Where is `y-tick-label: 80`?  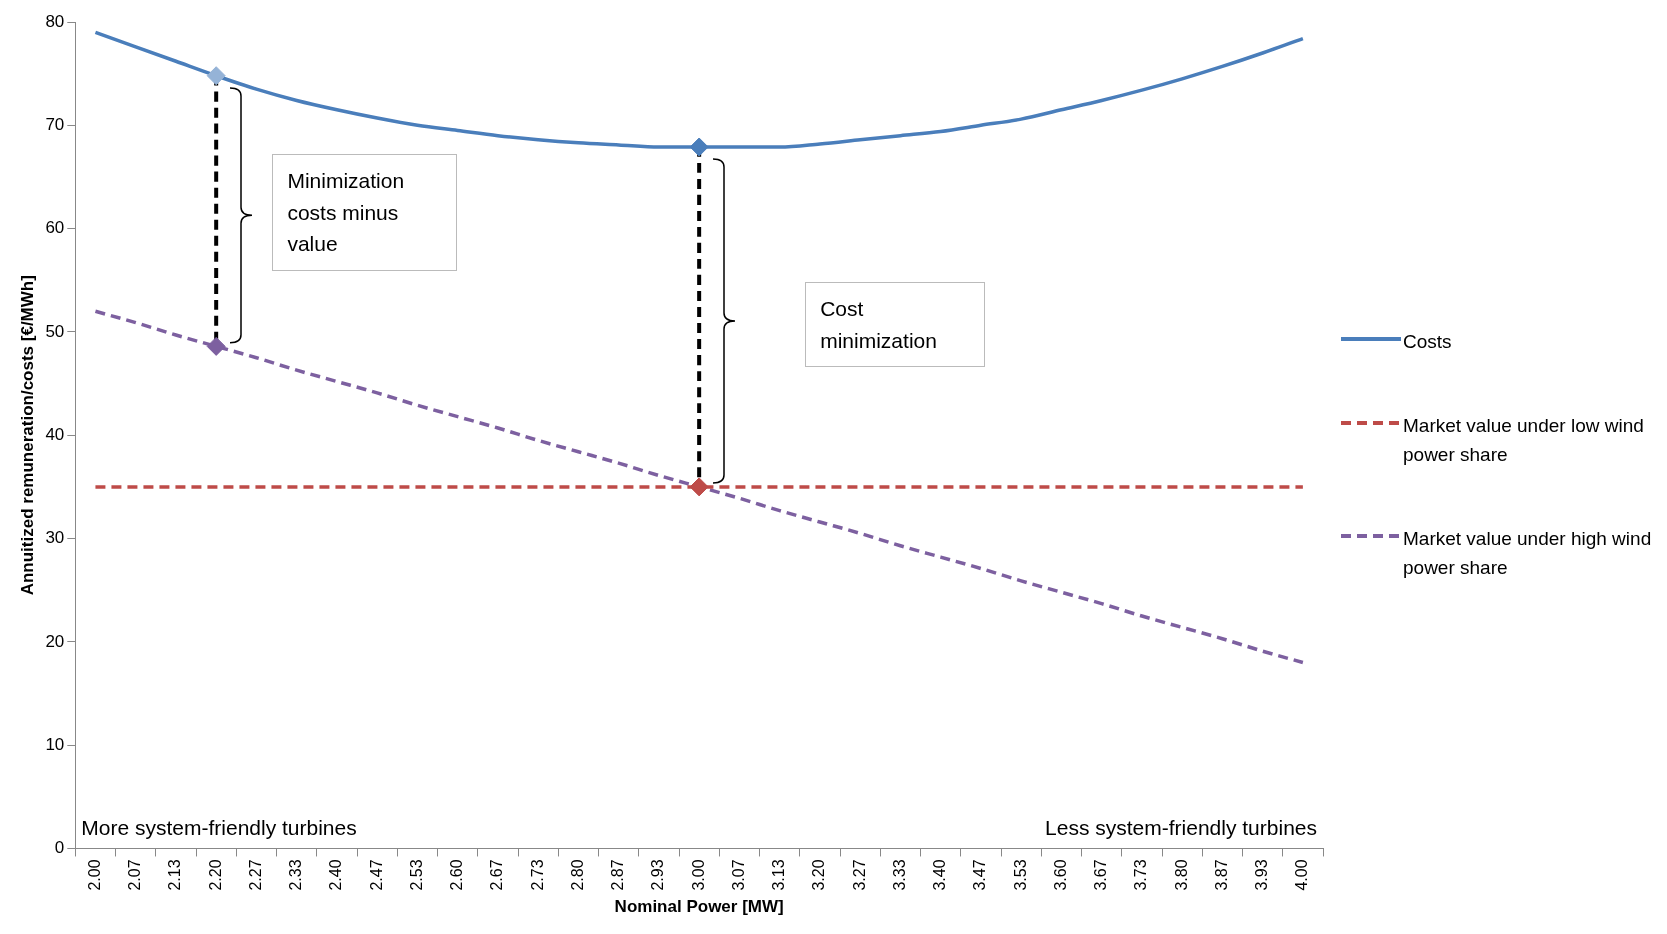 y-tick-label: 80 is located at coordinates (55, 21).